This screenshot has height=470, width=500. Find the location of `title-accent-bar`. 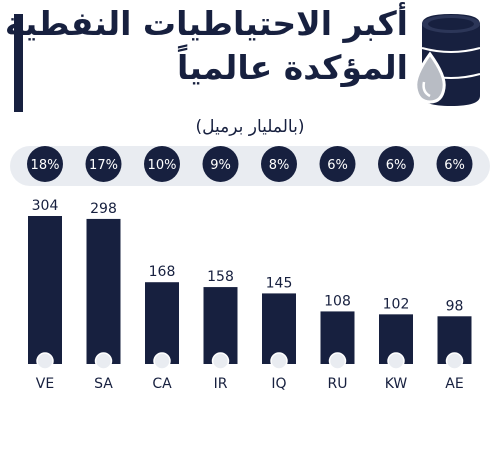

title-accent-bar is located at coordinates (18, 63).